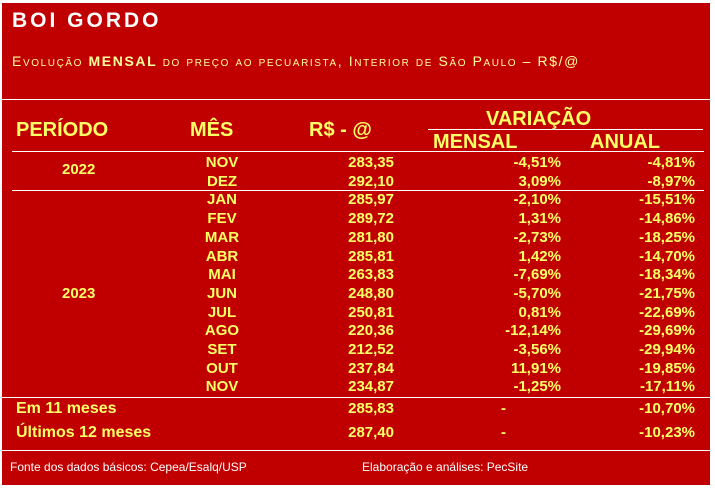 The width and height of the screenshot is (715, 489). I want to click on monthly-change-cell: -12,14%, so click(533, 331).